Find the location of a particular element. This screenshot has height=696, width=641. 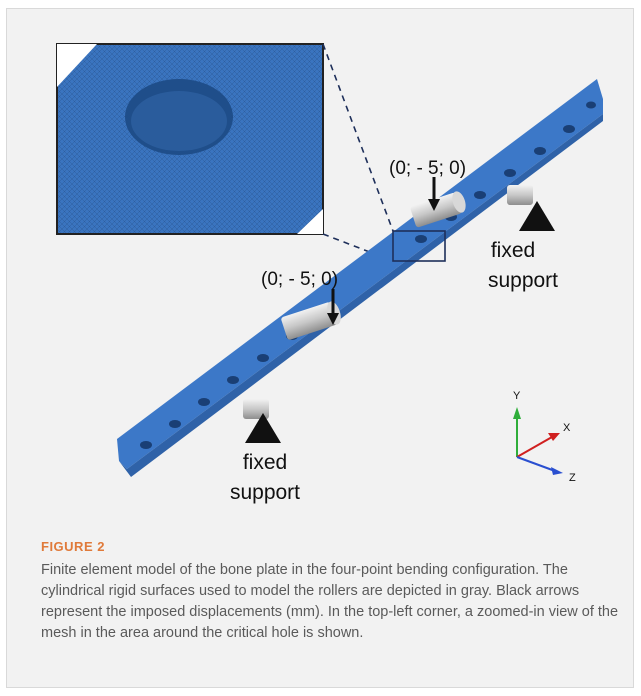

roller-load-upper is located at coordinates (438, 209).